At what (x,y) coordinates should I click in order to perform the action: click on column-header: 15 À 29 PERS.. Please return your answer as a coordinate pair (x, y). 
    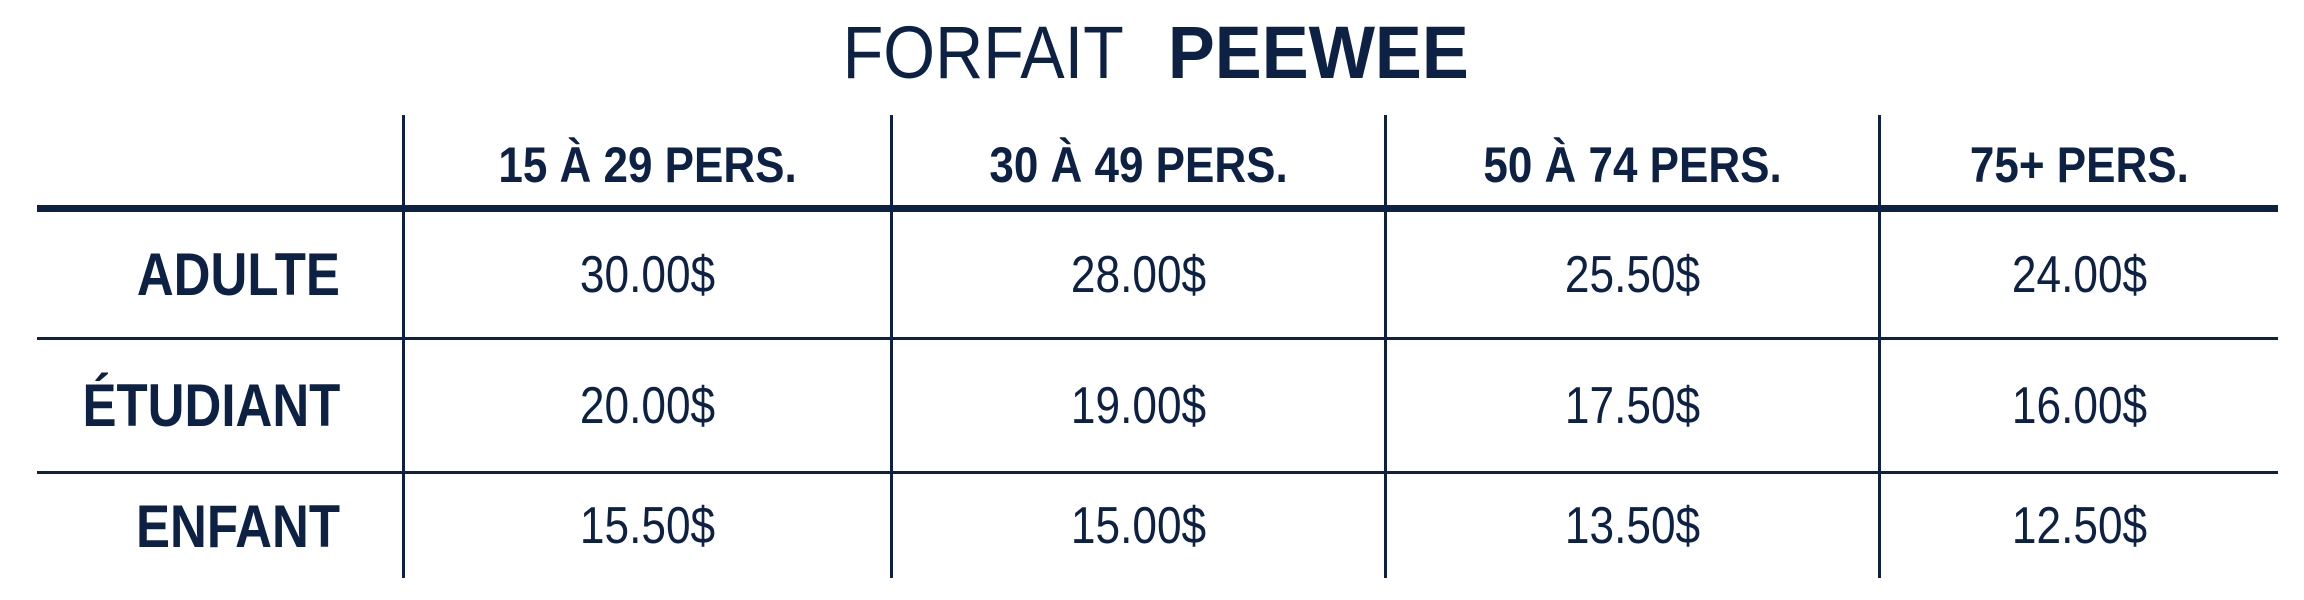
    Looking at the image, I should click on (647, 165).